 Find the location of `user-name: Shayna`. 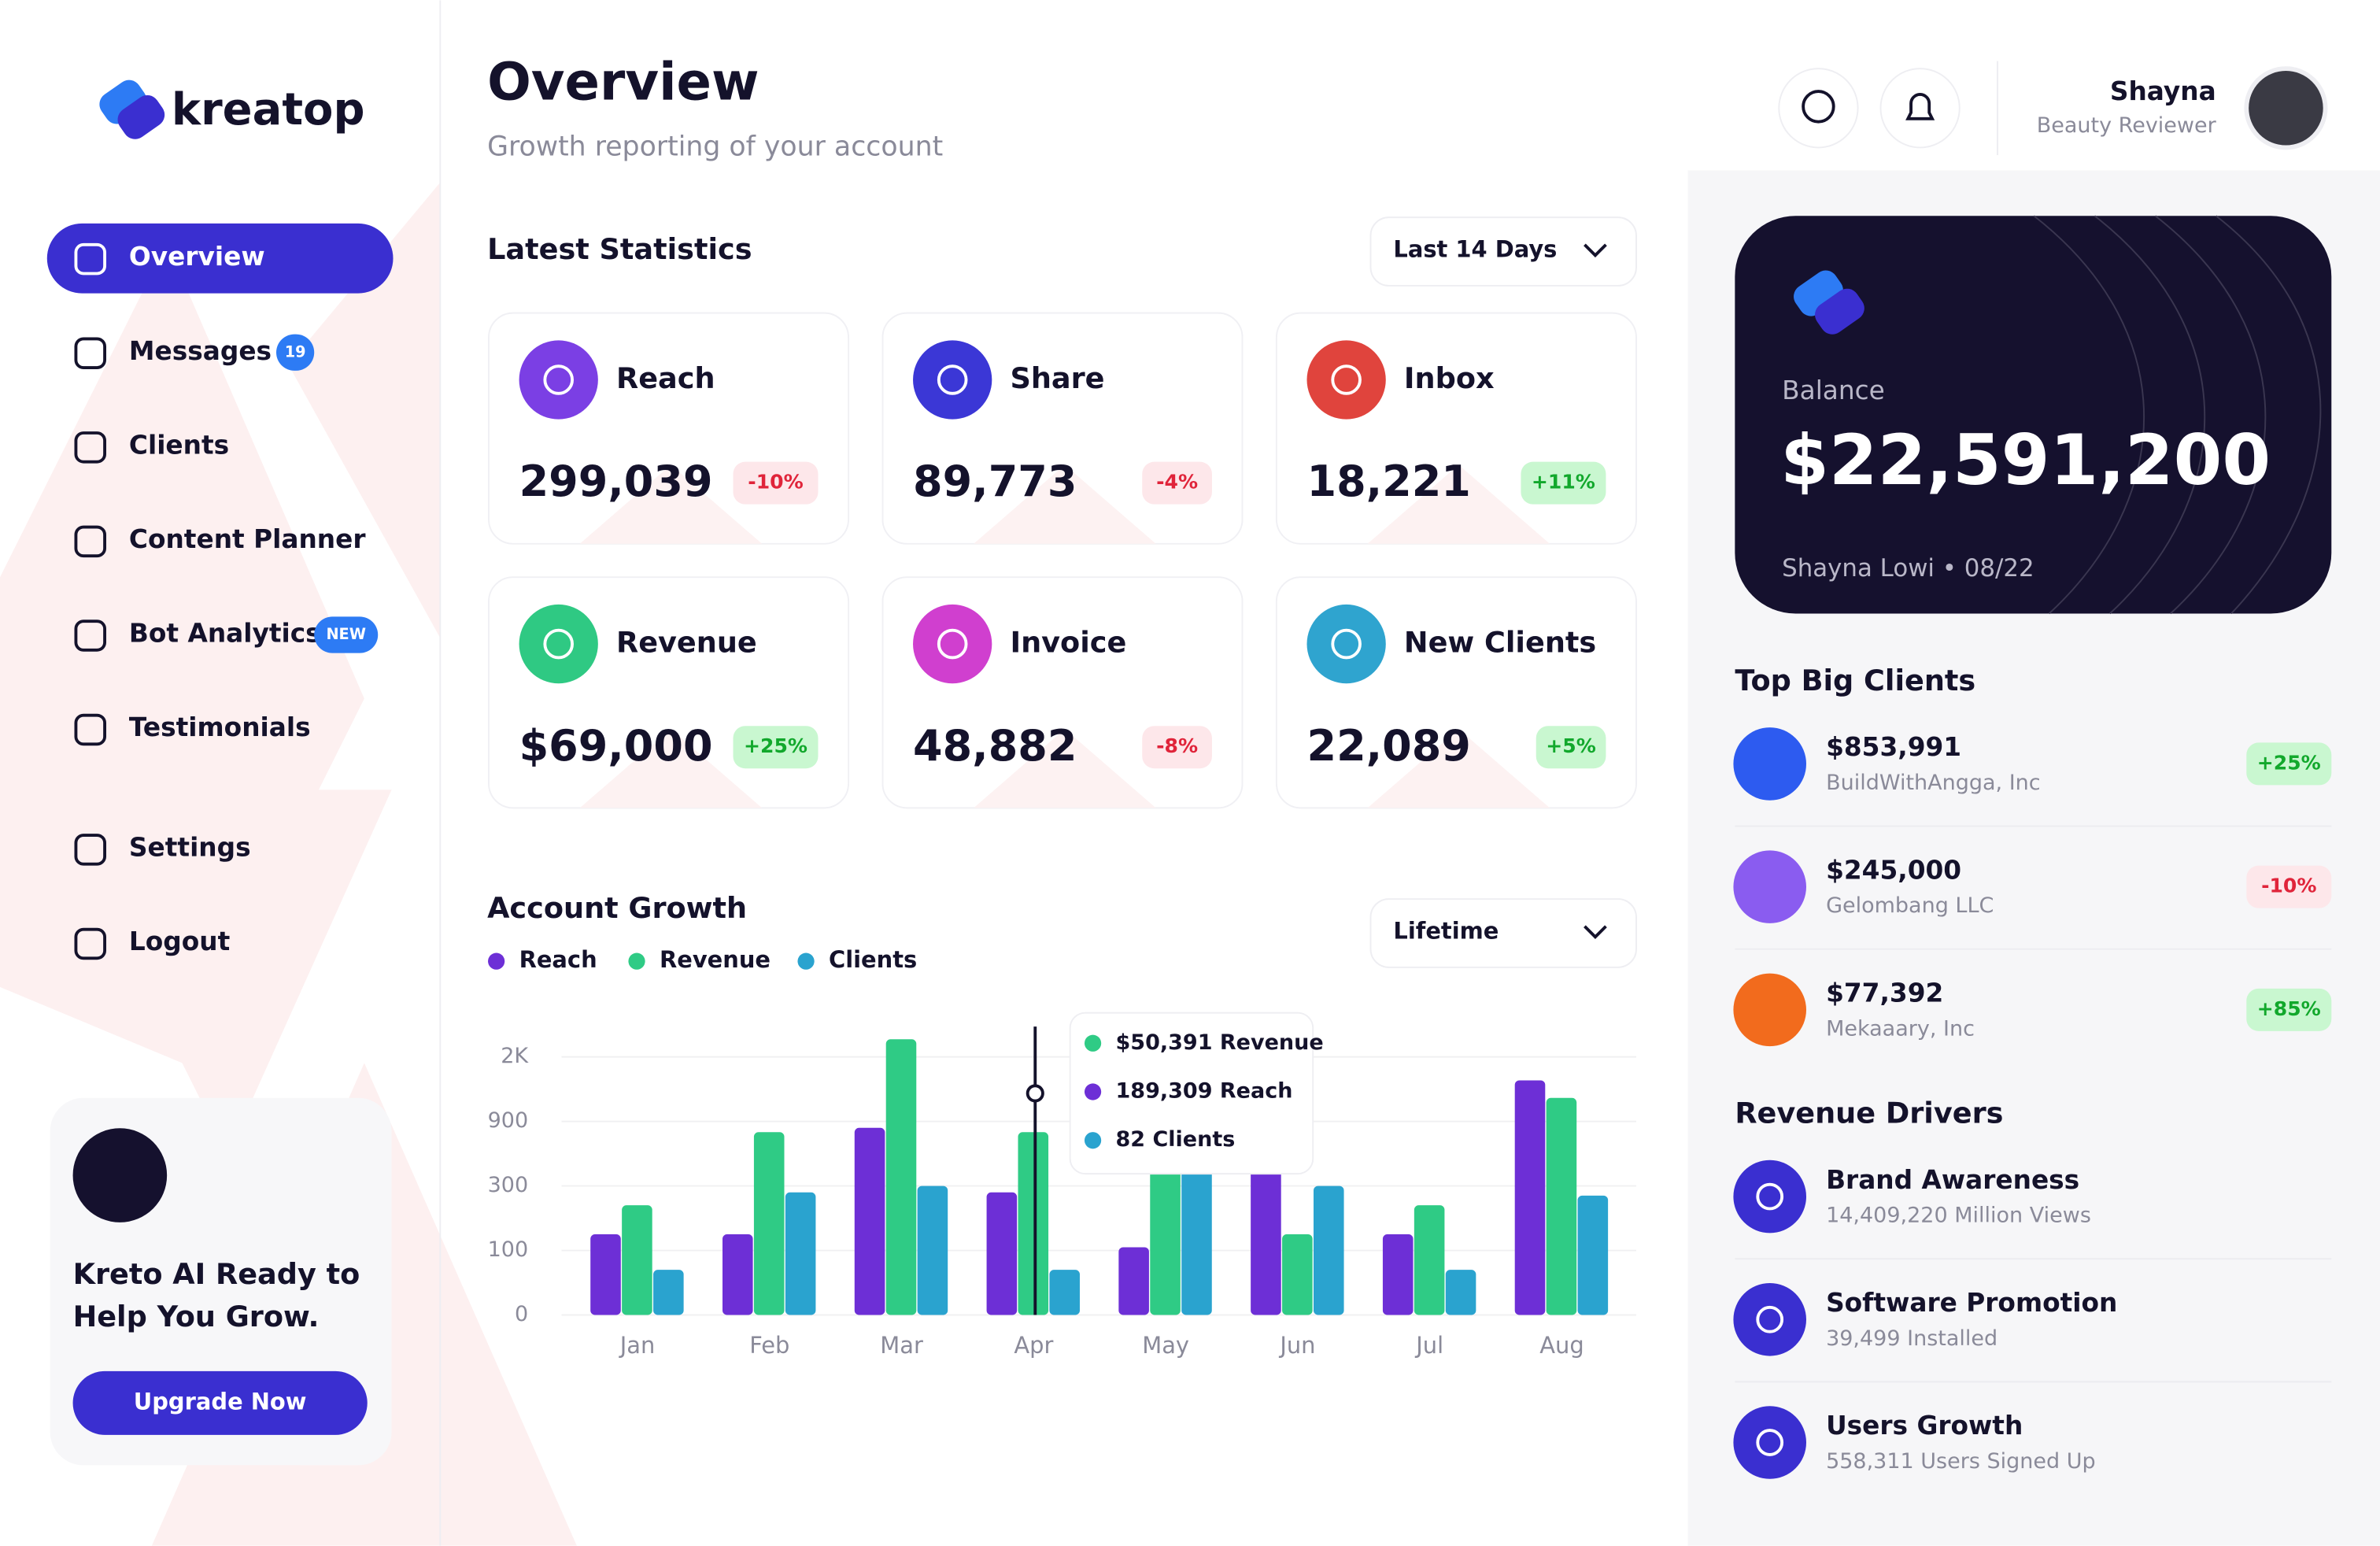

user-name: Shayna is located at coordinates (2163, 91).